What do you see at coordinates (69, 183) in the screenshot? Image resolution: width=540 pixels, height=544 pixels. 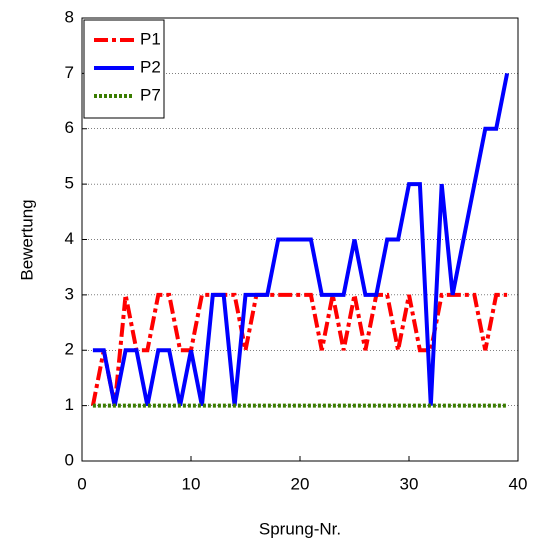 I see `y-tick-label: 5` at bounding box center [69, 183].